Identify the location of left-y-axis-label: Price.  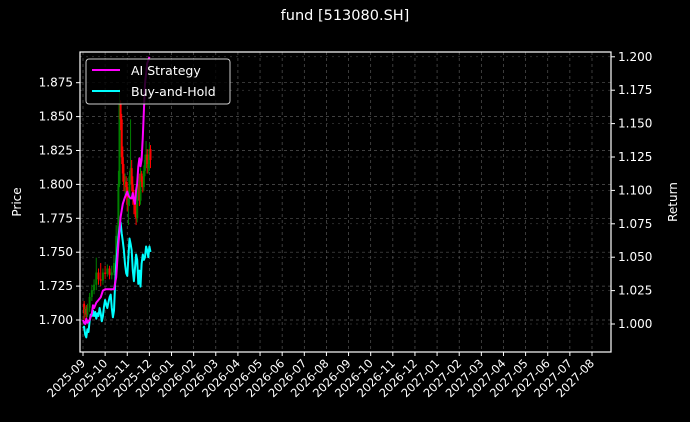
(17, 201).